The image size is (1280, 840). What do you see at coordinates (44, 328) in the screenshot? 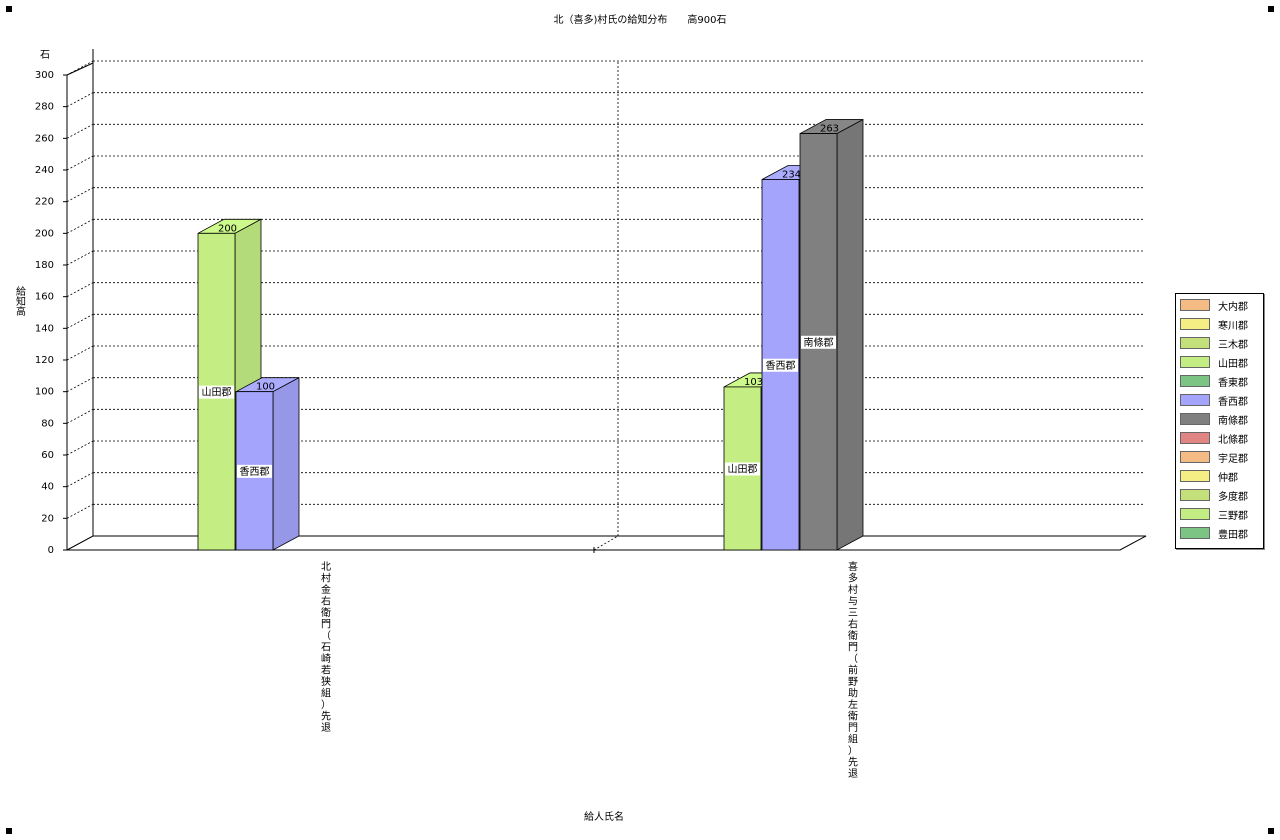
I see `y-tick-label: 140` at bounding box center [44, 328].